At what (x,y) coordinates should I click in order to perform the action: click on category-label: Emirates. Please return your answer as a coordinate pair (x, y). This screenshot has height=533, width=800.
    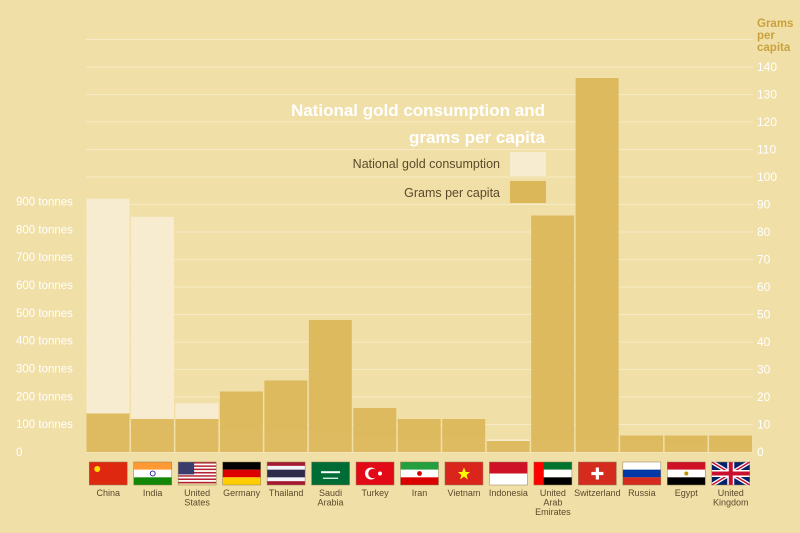
    Looking at the image, I should click on (553, 512).